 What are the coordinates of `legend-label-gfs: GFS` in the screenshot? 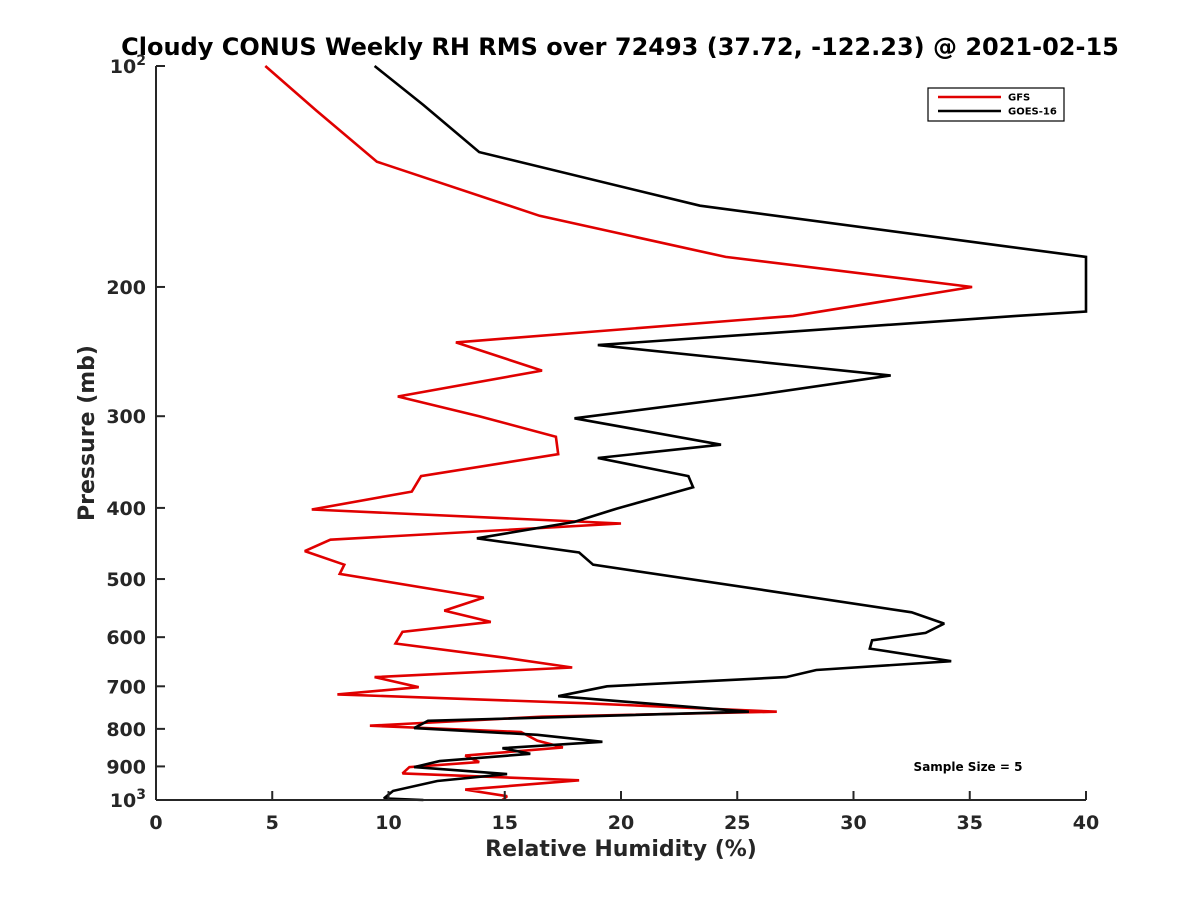 It's located at (1019, 98).